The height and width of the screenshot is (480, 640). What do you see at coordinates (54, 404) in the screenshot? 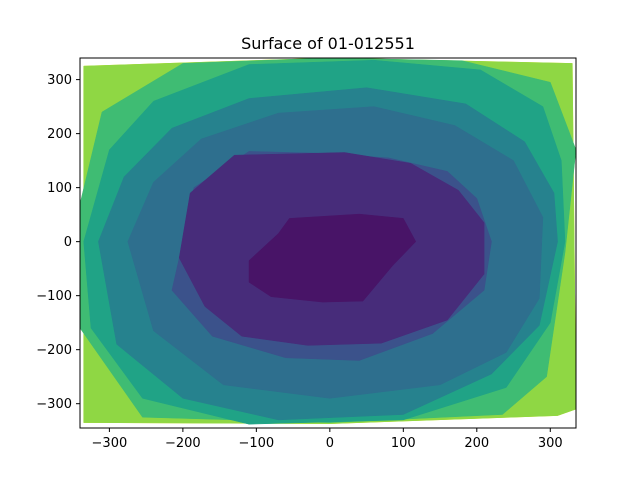
I see `y-tick-label: −300` at bounding box center [54, 404].